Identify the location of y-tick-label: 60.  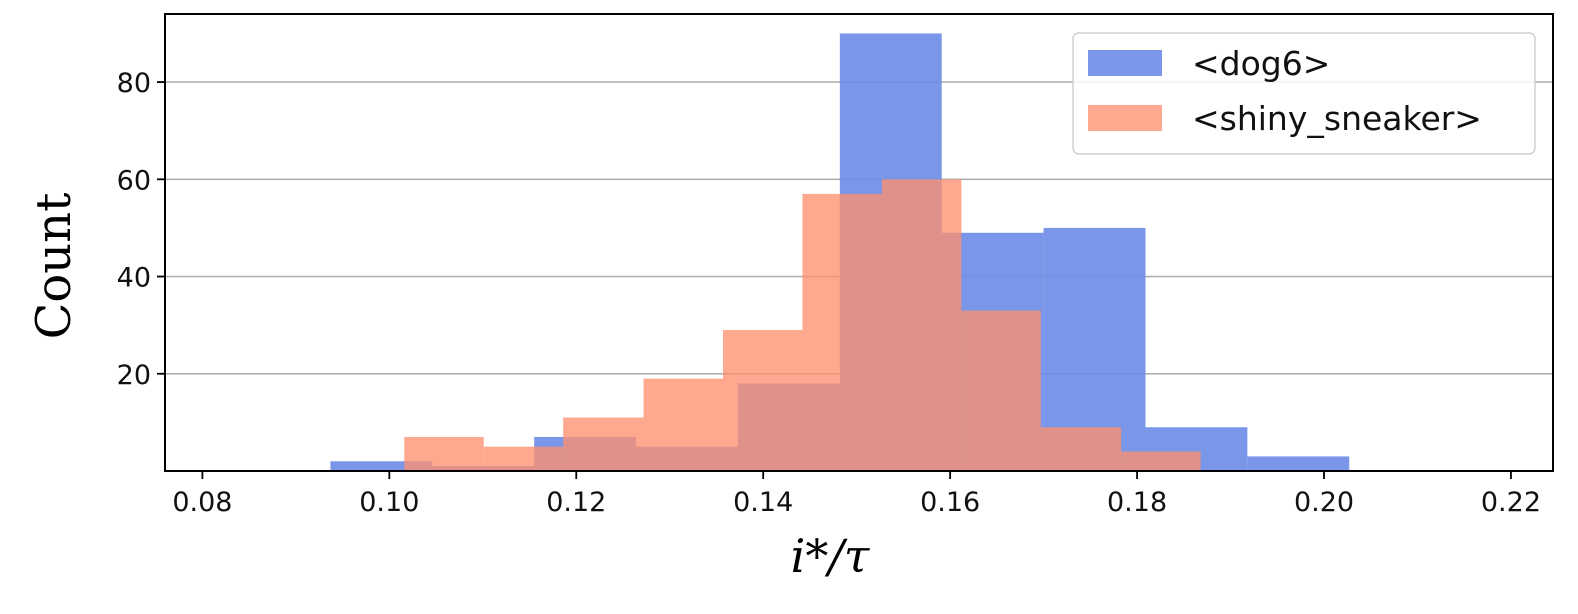
(134, 180).